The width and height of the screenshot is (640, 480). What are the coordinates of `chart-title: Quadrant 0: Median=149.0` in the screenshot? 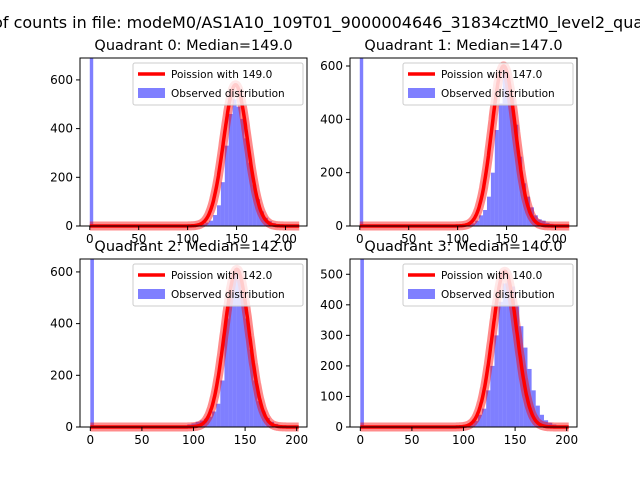 It's located at (193, 46).